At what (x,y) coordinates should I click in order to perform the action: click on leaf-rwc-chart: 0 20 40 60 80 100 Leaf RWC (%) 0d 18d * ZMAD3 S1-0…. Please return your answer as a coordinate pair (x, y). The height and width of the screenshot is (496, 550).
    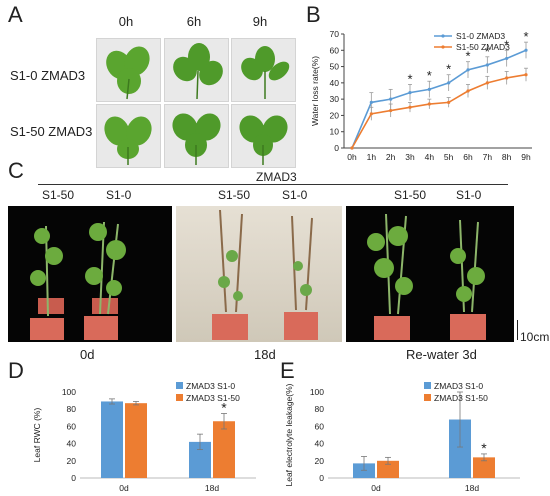
    Looking at the image, I should click on (144, 437).